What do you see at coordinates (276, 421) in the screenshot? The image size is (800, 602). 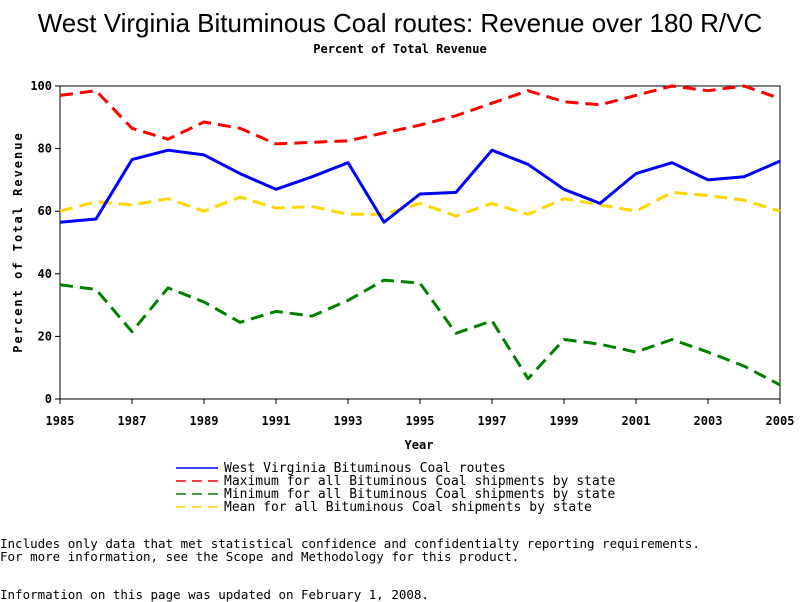 I see `x-tick-label: 1991` at bounding box center [276, 421].